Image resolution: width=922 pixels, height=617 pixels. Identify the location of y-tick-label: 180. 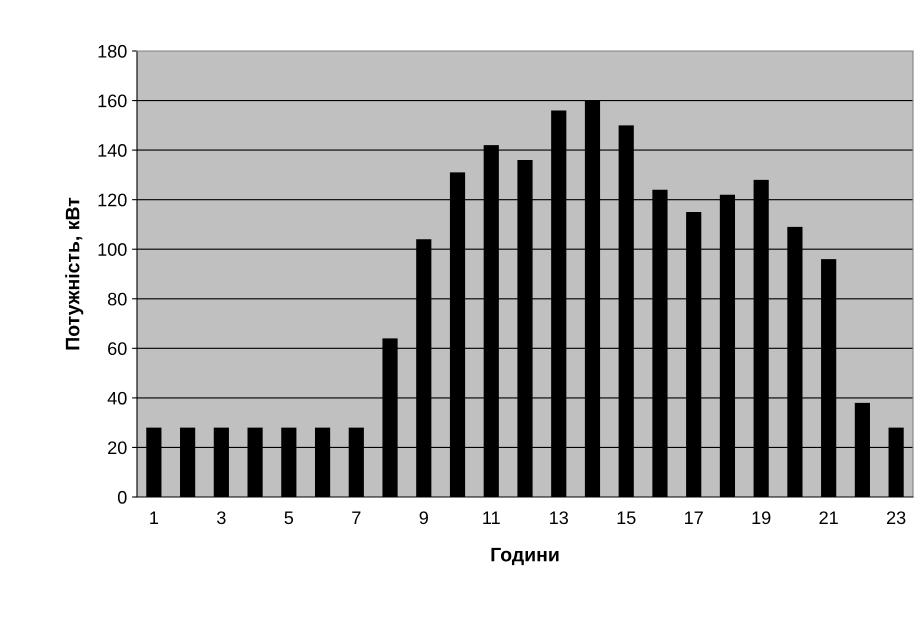
(112, 51).